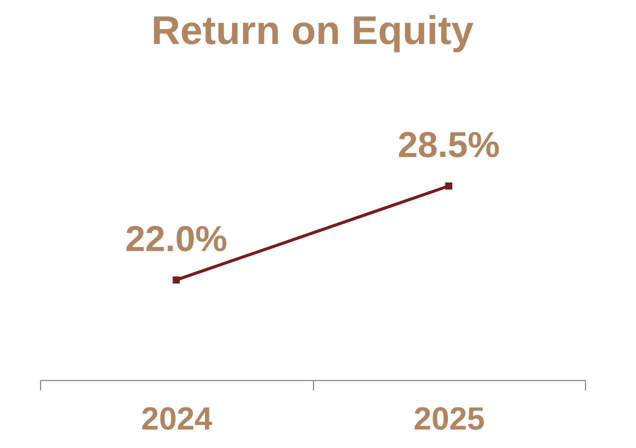  Describe the element at coordinates (177, 418) in the screenshot. I see `x-tick-label: 2024` at that location.